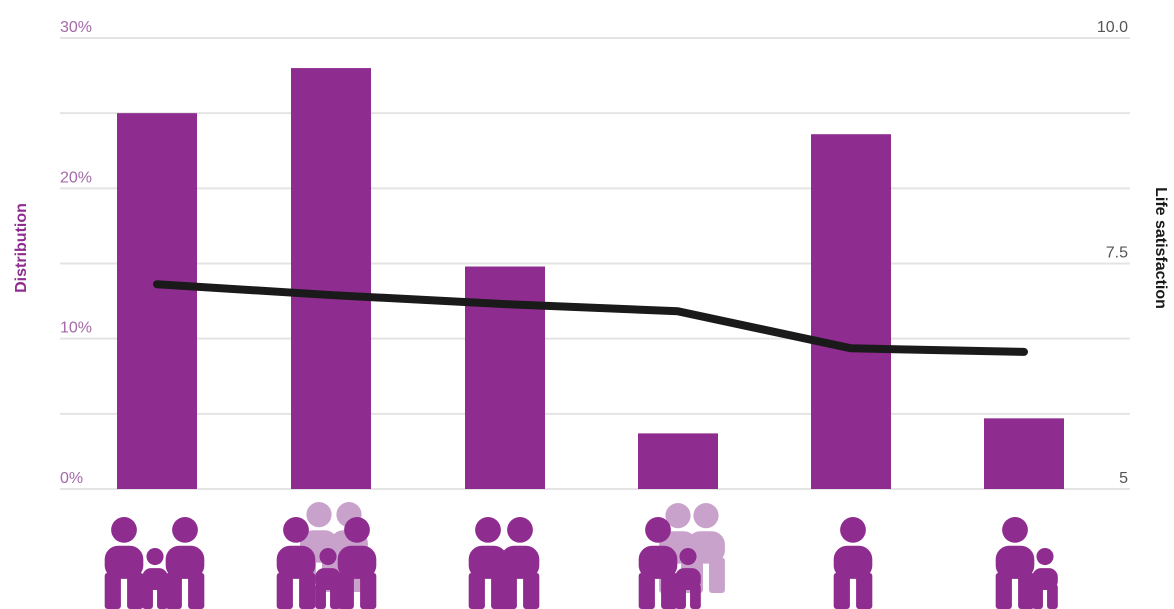  What do you see at coordinates (76, 328) in the screenshot?
I see `left-tick-label: 10%` at bounding box center [76, 328].